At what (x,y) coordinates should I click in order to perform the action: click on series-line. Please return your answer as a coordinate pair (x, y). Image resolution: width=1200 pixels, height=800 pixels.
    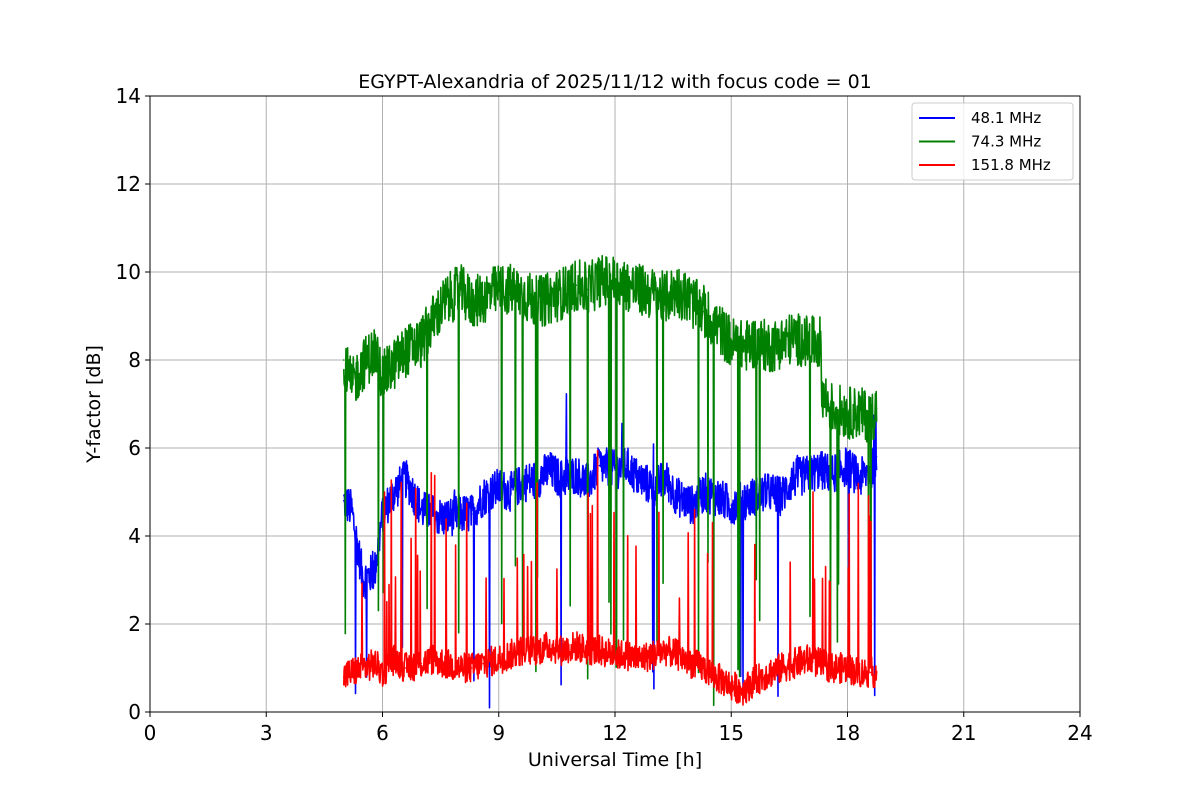
    Looking at the image, I should click on (610, 577).